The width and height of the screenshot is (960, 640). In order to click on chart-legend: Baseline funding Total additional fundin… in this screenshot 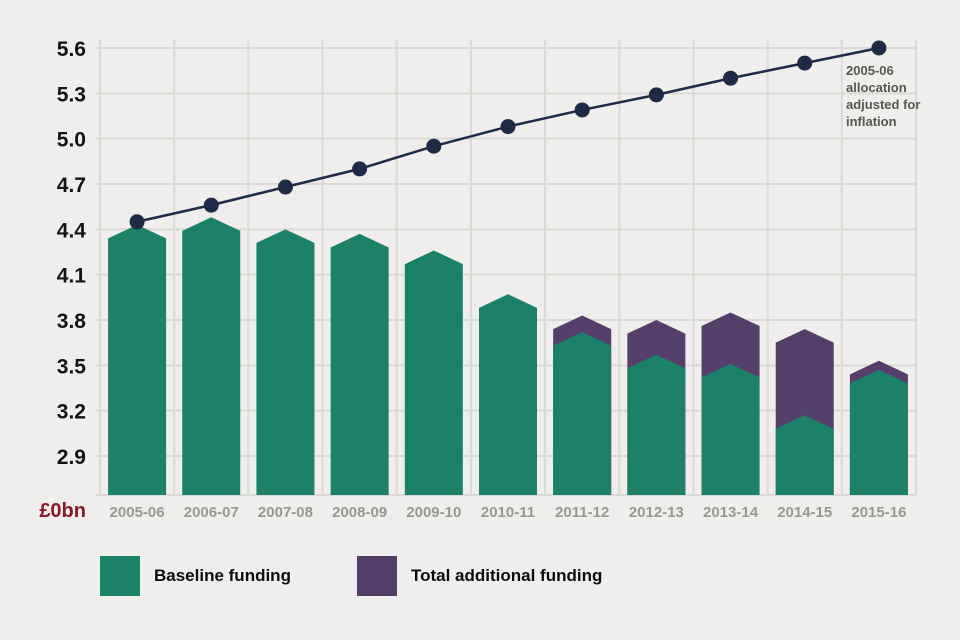, I will do `click(351, 576)`.